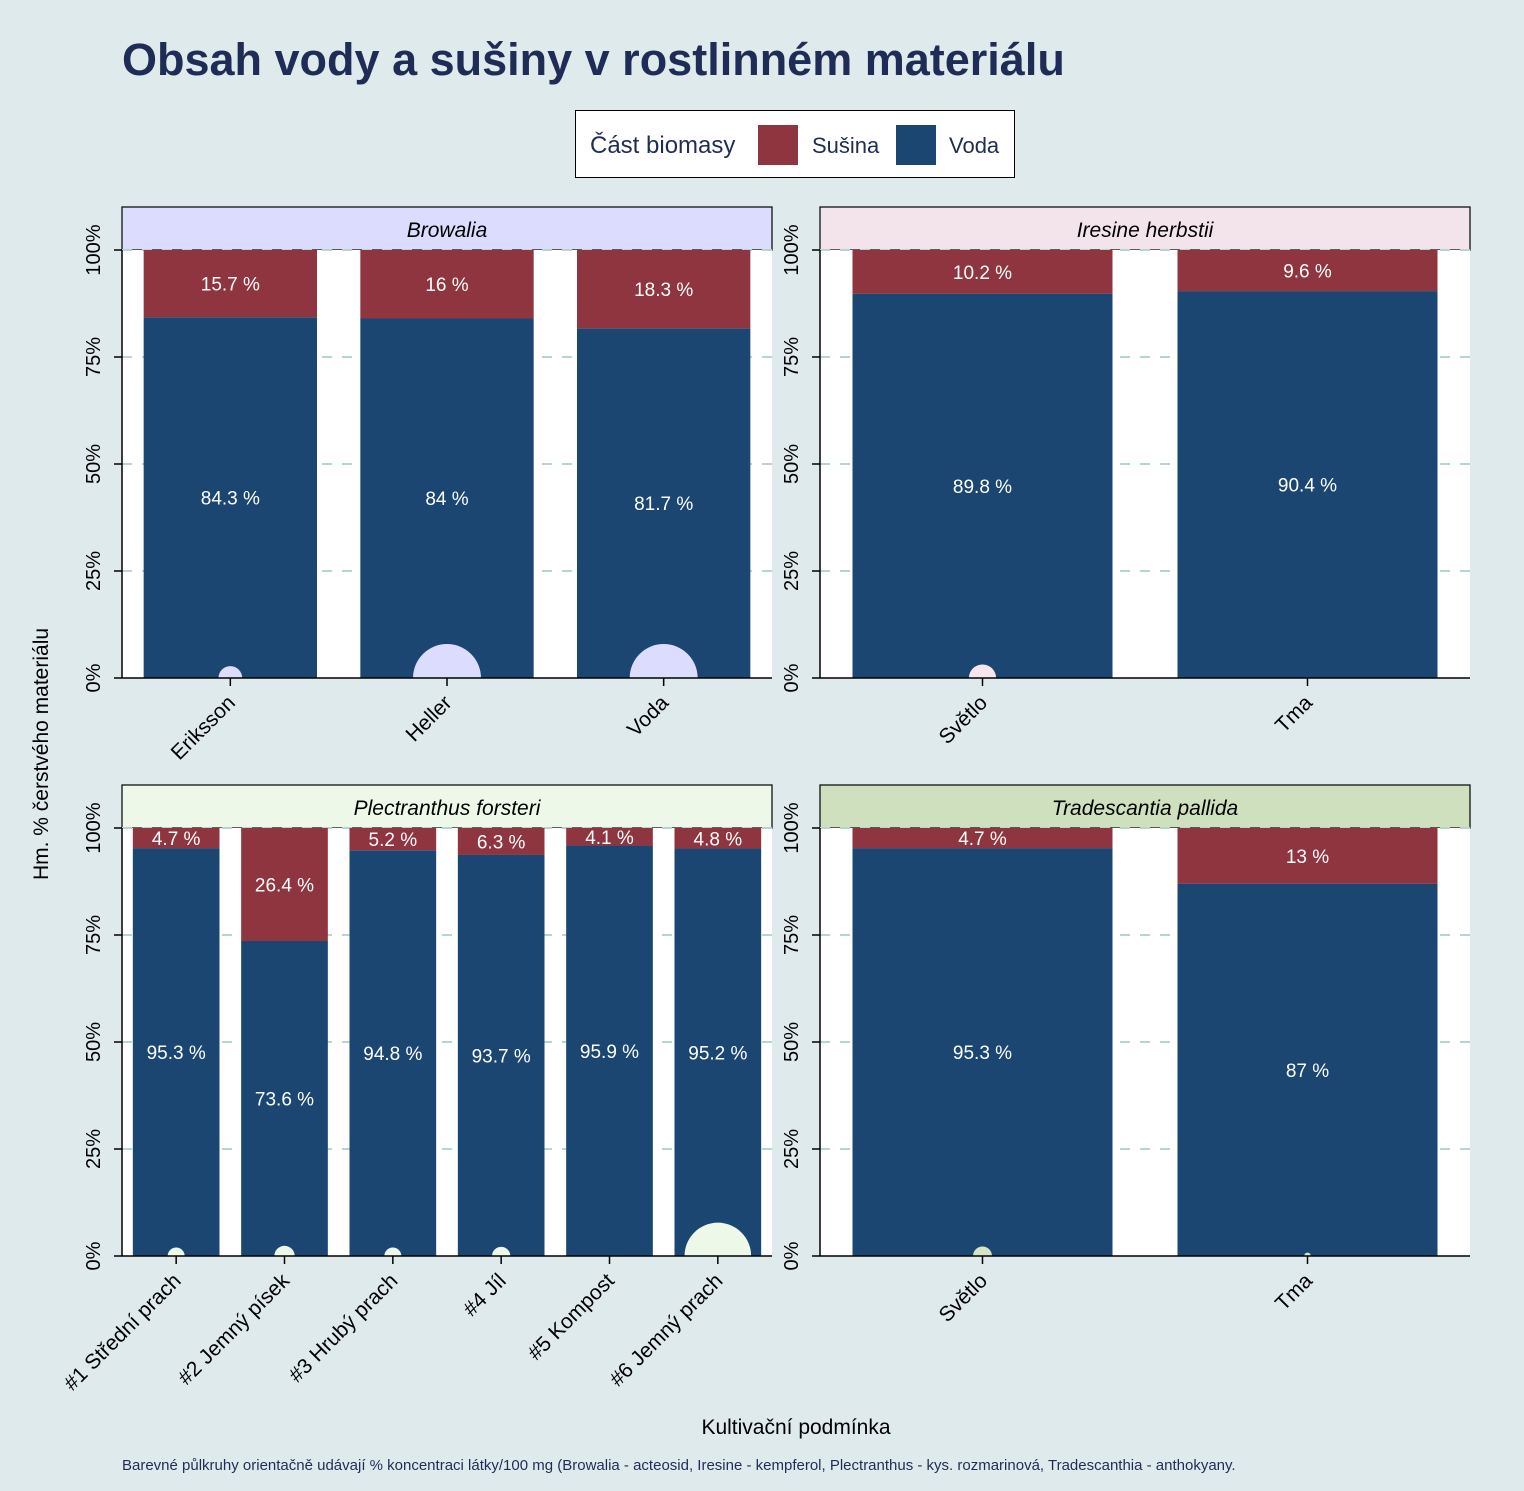  Describe the element at coordinates (203, 727) in the screenshot. I see `x-tick-label: Eriksson` at that location.